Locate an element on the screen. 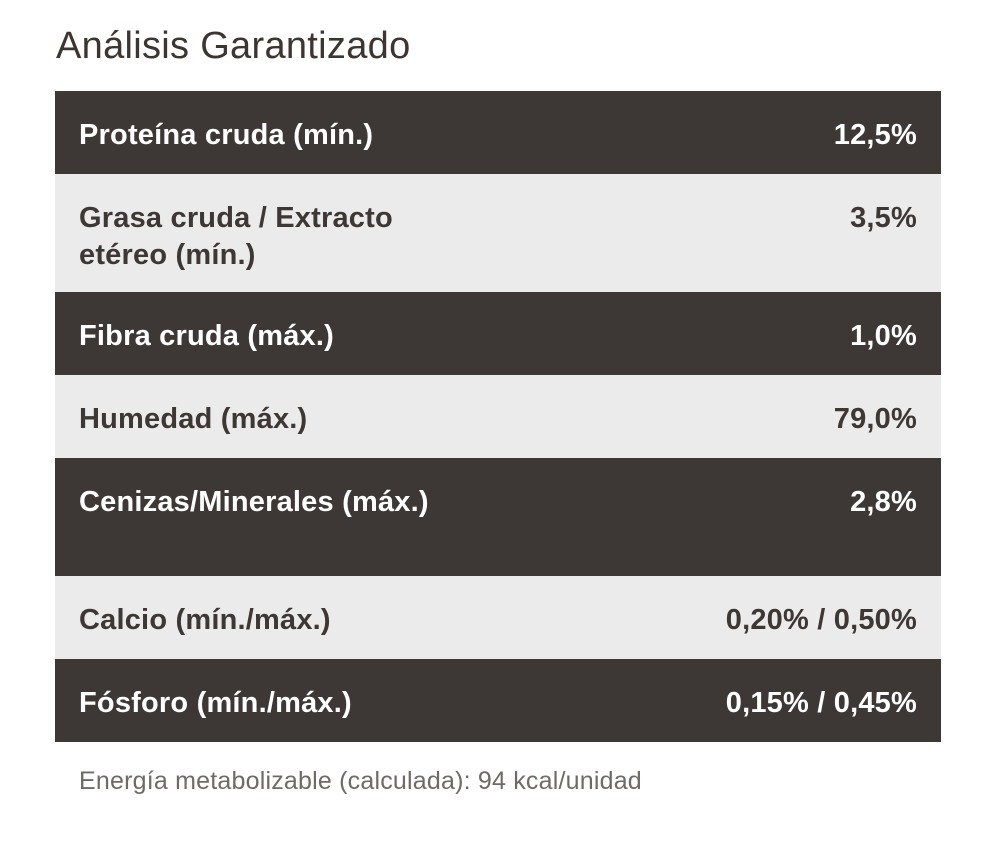 The width and height of the screenshot is (1000, 847). table-row-phosphorus: Fósforo (mín./máx.) 0,15% / 0,45% is located at coordinates (498, 700).